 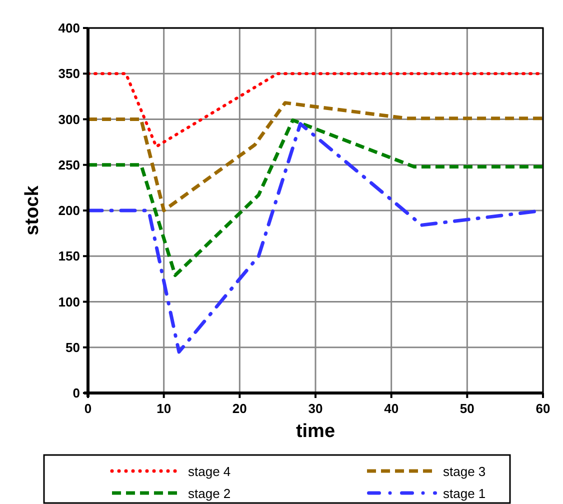 What do you see at coordinates (32, 210) in the screenshot?
I see `y-axis-title: stock` at bounding box center [32, 210].